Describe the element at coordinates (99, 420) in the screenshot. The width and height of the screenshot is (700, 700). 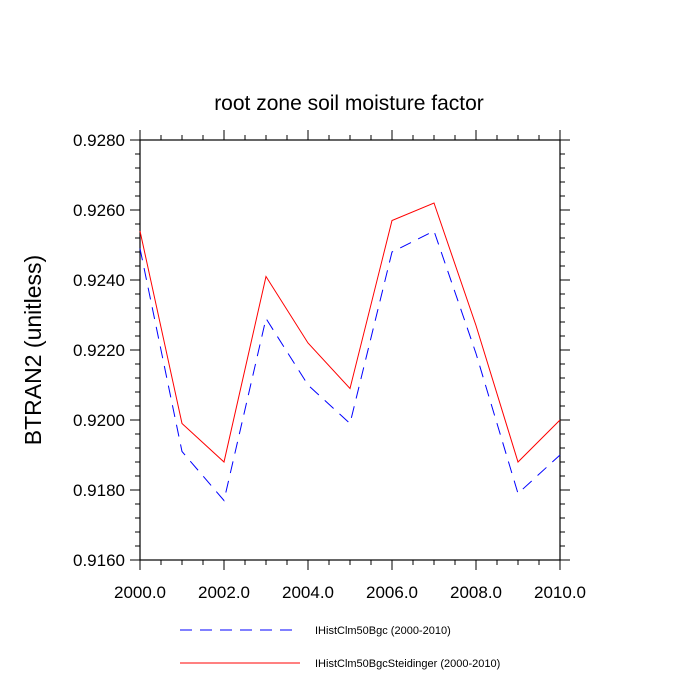
I see `y-tick-label: 0.9200` at that location.